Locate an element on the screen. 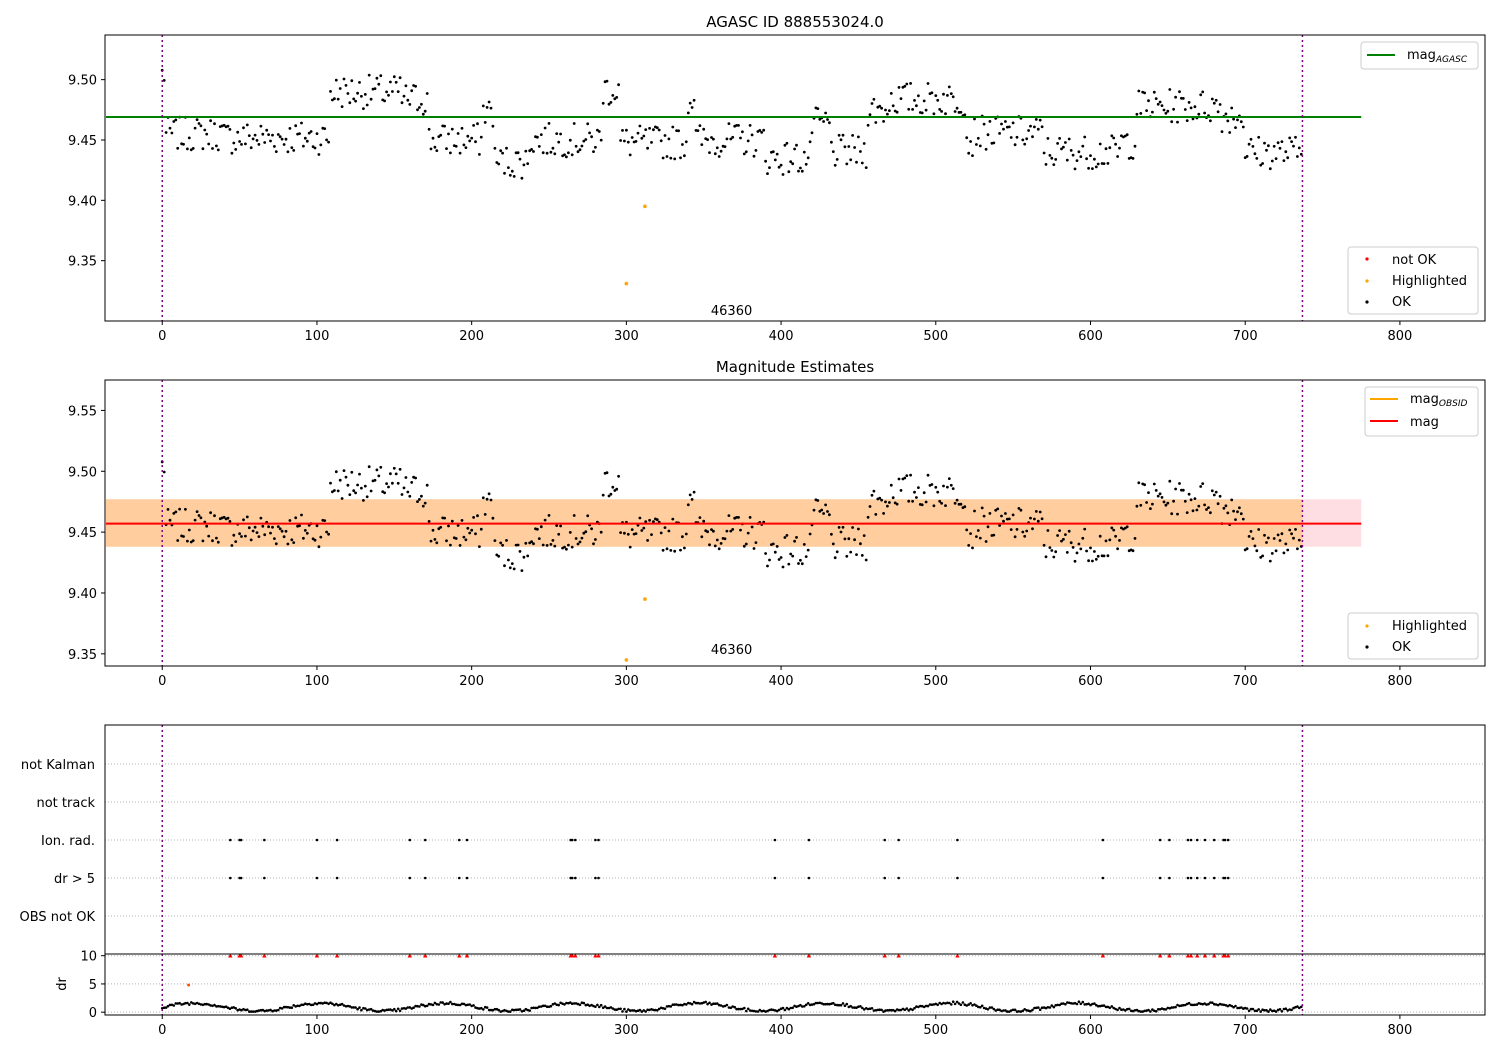 The image size is (1500, 1050). legend-ok-marker is located at coordinates (1367, 302).